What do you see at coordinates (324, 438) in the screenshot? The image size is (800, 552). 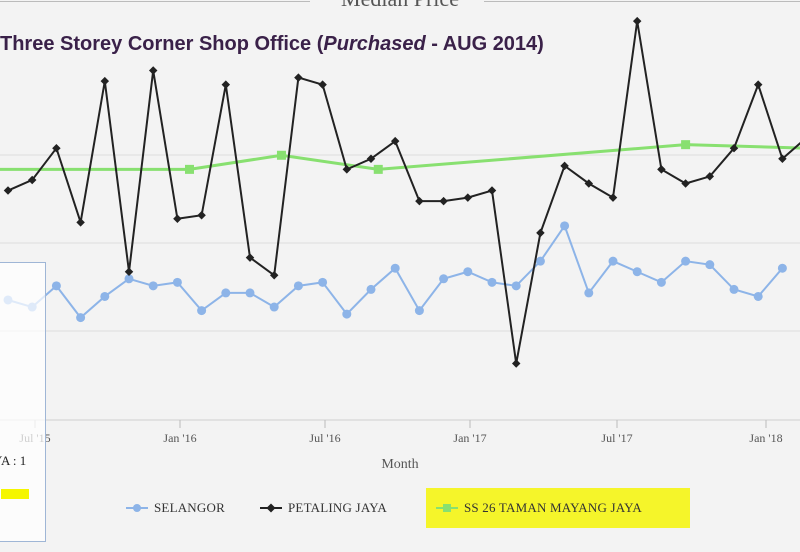 I see `x-tick-label: Jul '16` at bounding box center [324, 438].